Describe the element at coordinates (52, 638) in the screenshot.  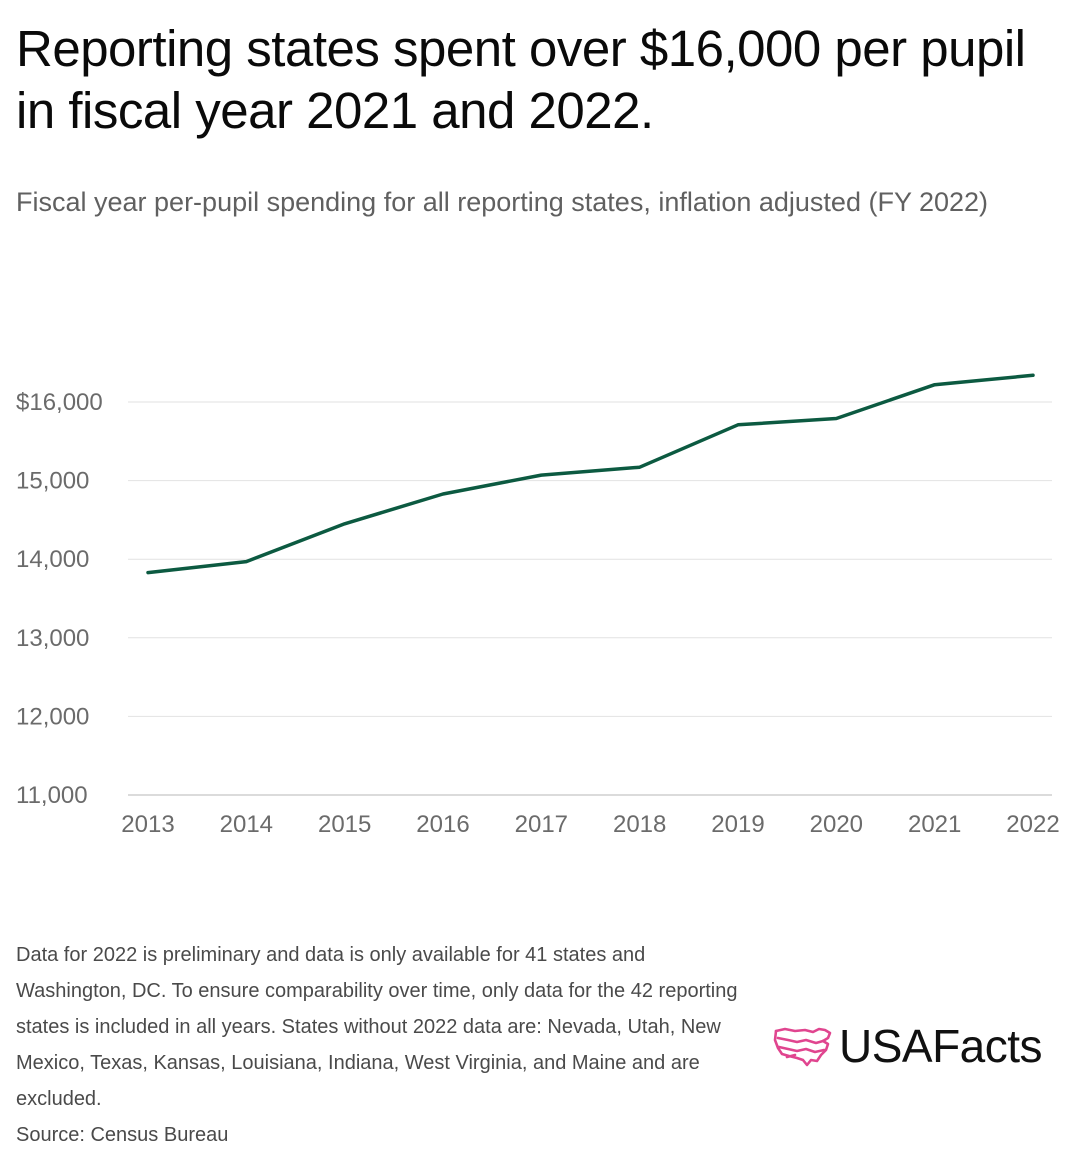
I see `y-tick-label: 13,000` at that location.